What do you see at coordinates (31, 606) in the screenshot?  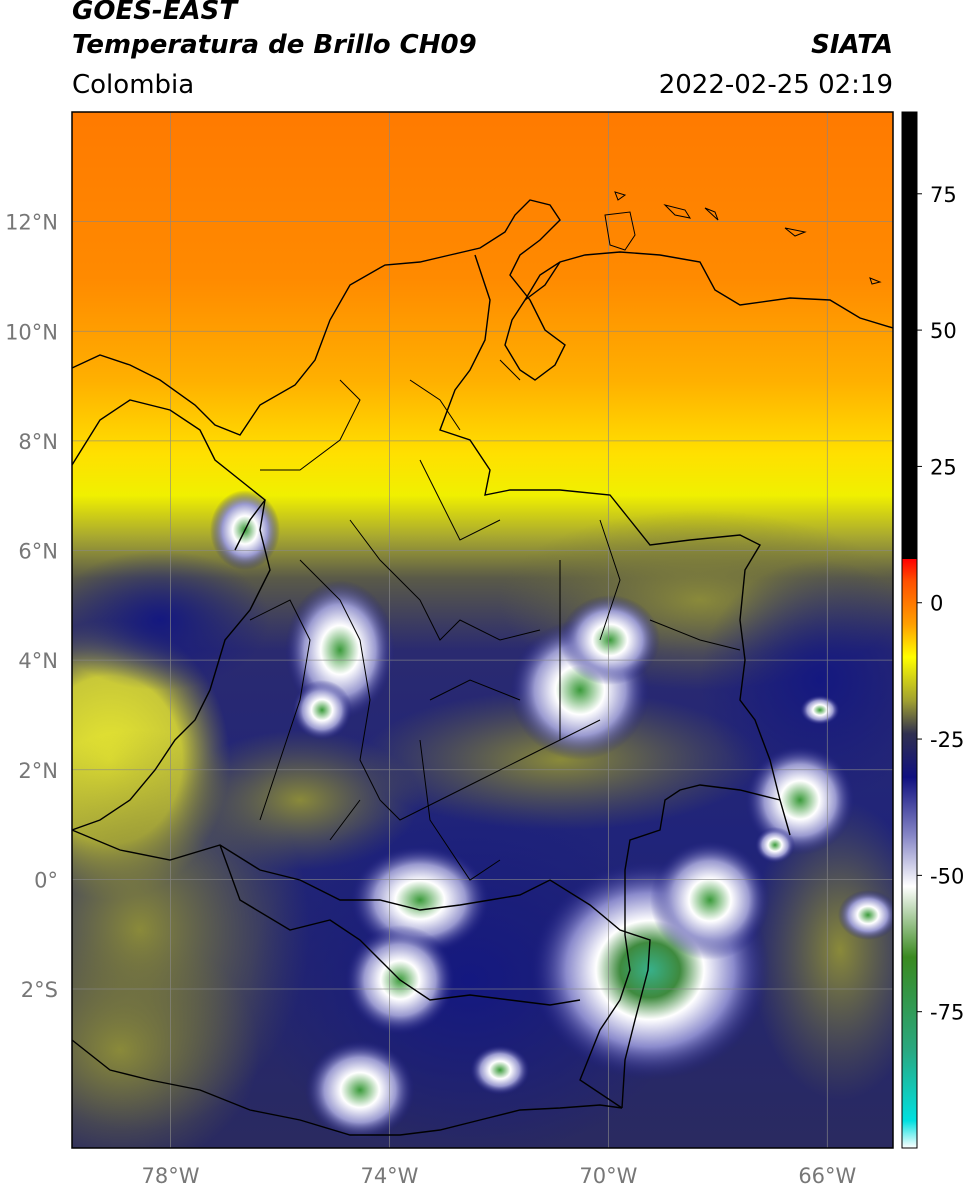 I see `latitude-tick-labels: 12°N 10°N 8°N 6°N 4°N 2°N 0° 2°S` at bounding box center [31, 606].